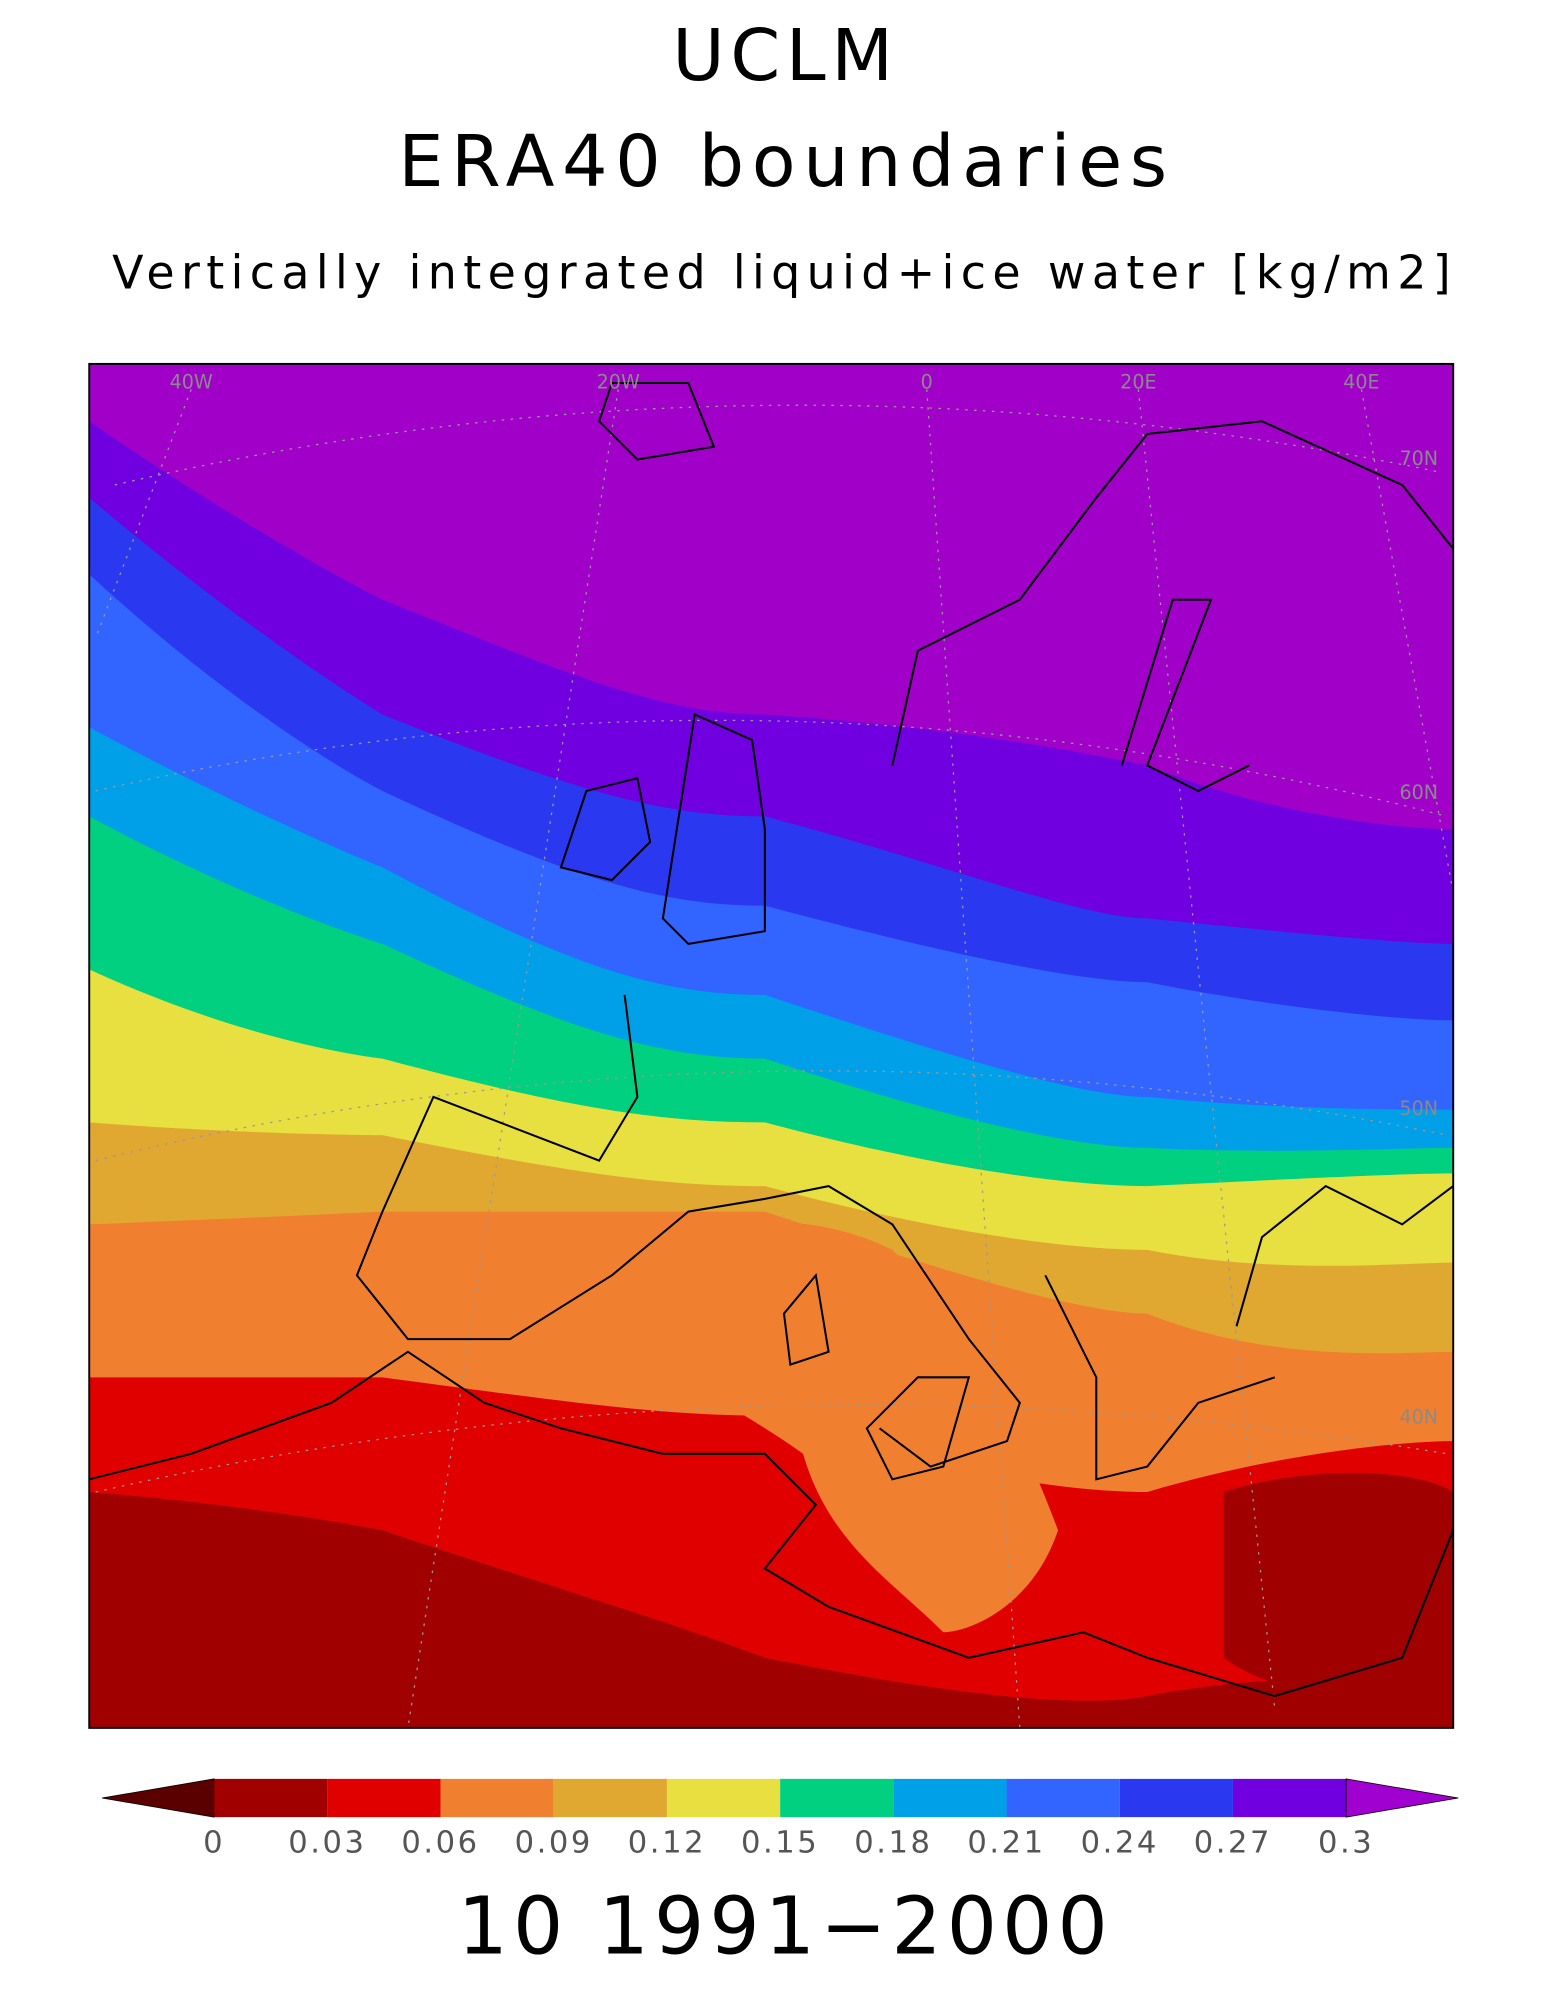 Image resolution: width=1545 pixels, height=2000 pixels. What do you see at coordinates (1418, 1108) in the screenshot?
I see `lat-label: 50N` at bounding box center [1418, 1108].